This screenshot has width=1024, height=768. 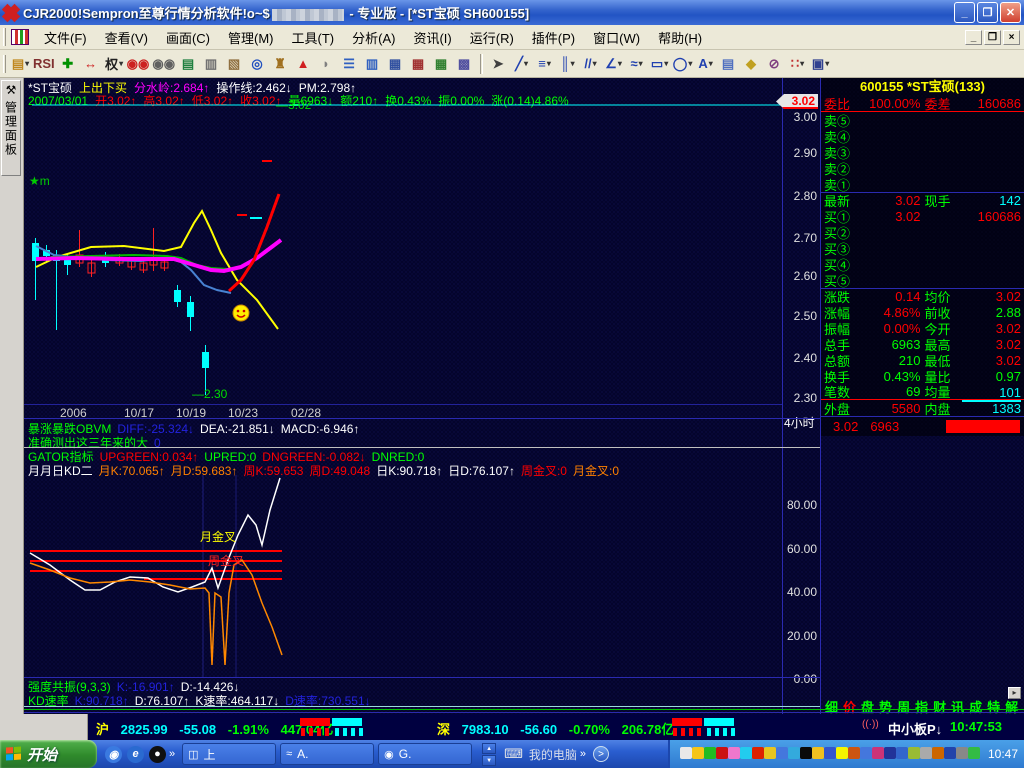 I want to click on menu-item: 运行(R), so click(x=491, y=38).